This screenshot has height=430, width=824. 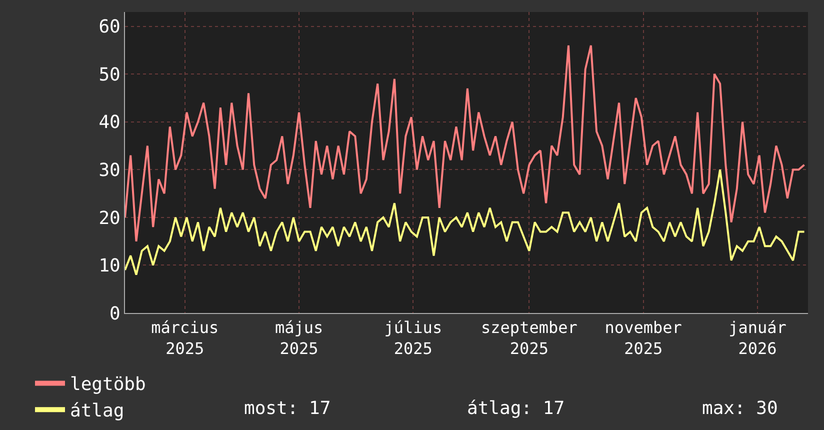 I want to click on y-tick-label: 50, so click(x=109, y=75).